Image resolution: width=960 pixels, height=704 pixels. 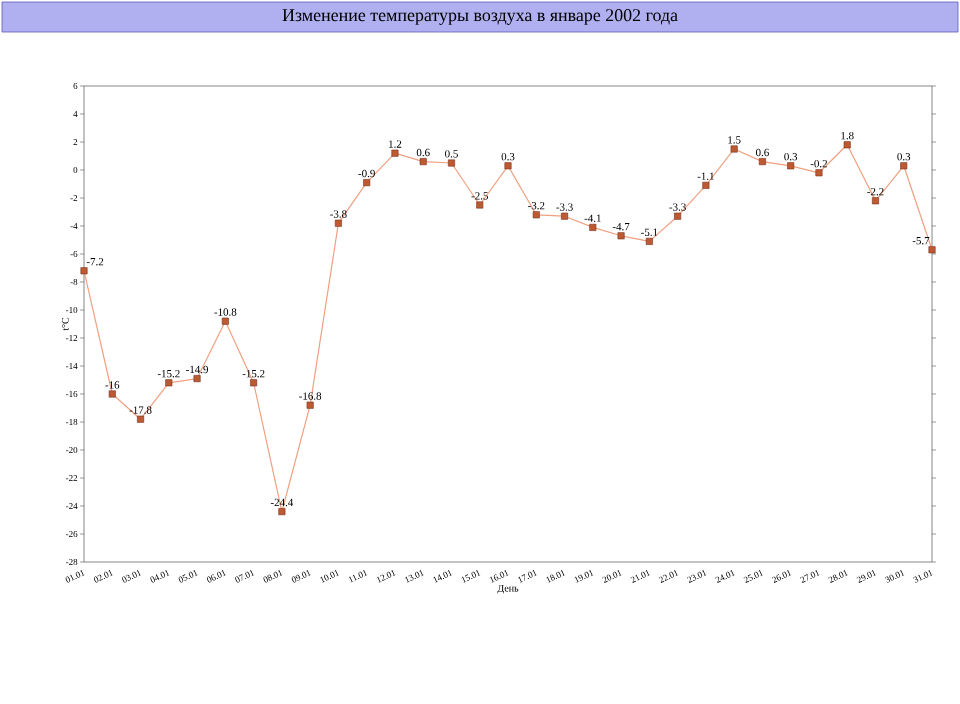 What do you see at coordinates (480, 17) in the screenshot?
I see `chart-title: Изменение температуры воздуха в январе 2002 года` at bounding box center [480, 17].